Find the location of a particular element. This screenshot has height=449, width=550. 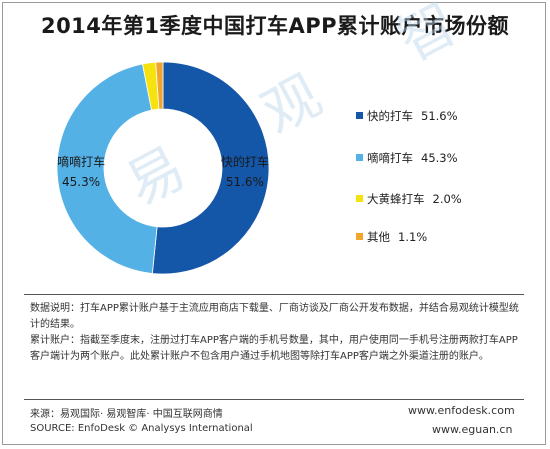

legend-item-4: 其他 1.1% is located at coordinates (391, 237).